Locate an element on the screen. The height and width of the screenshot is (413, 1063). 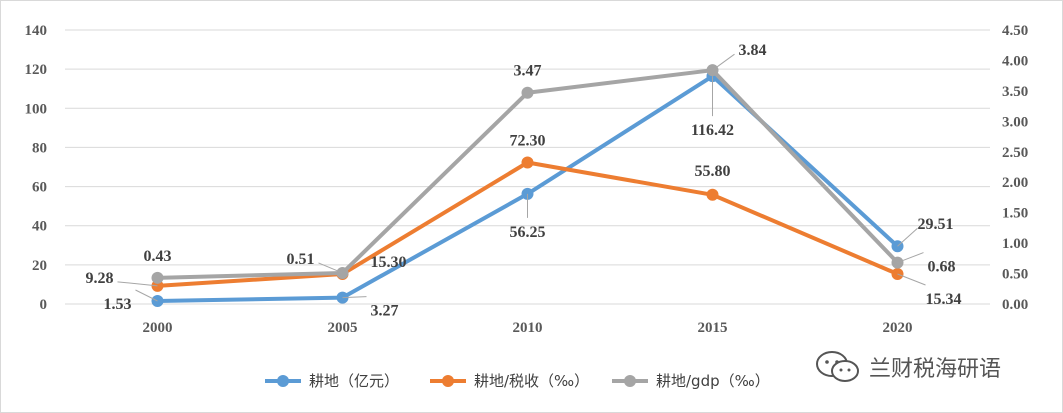
y-left-tick-label: 140 is located at coordinates (36, 31).